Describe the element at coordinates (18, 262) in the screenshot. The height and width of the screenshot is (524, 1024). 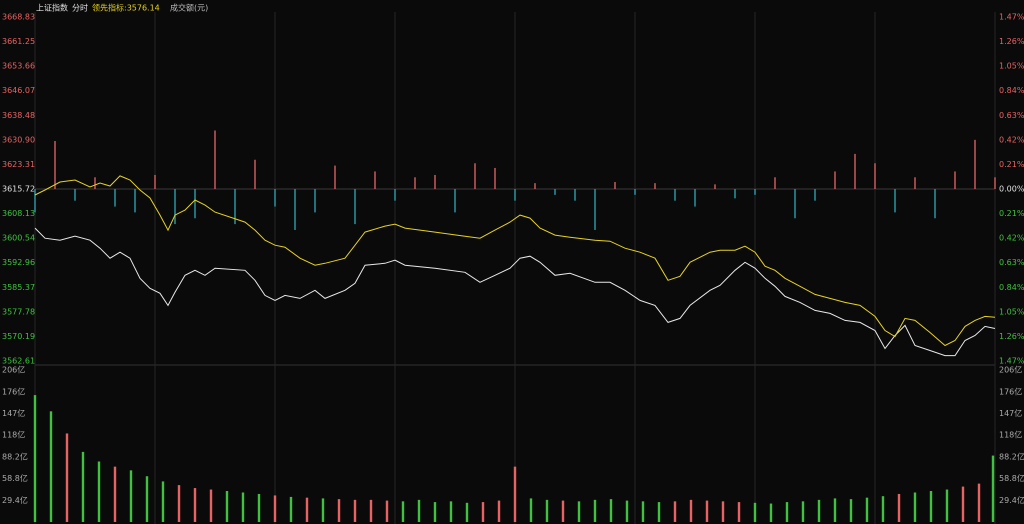
I see `y-tick-label: 3592.96` at that location.